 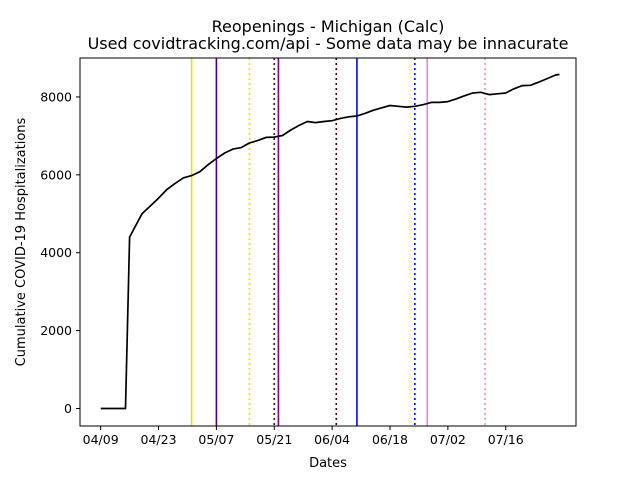 I want to click on x-tick-label: 06/04, so click(x=332, y=439).